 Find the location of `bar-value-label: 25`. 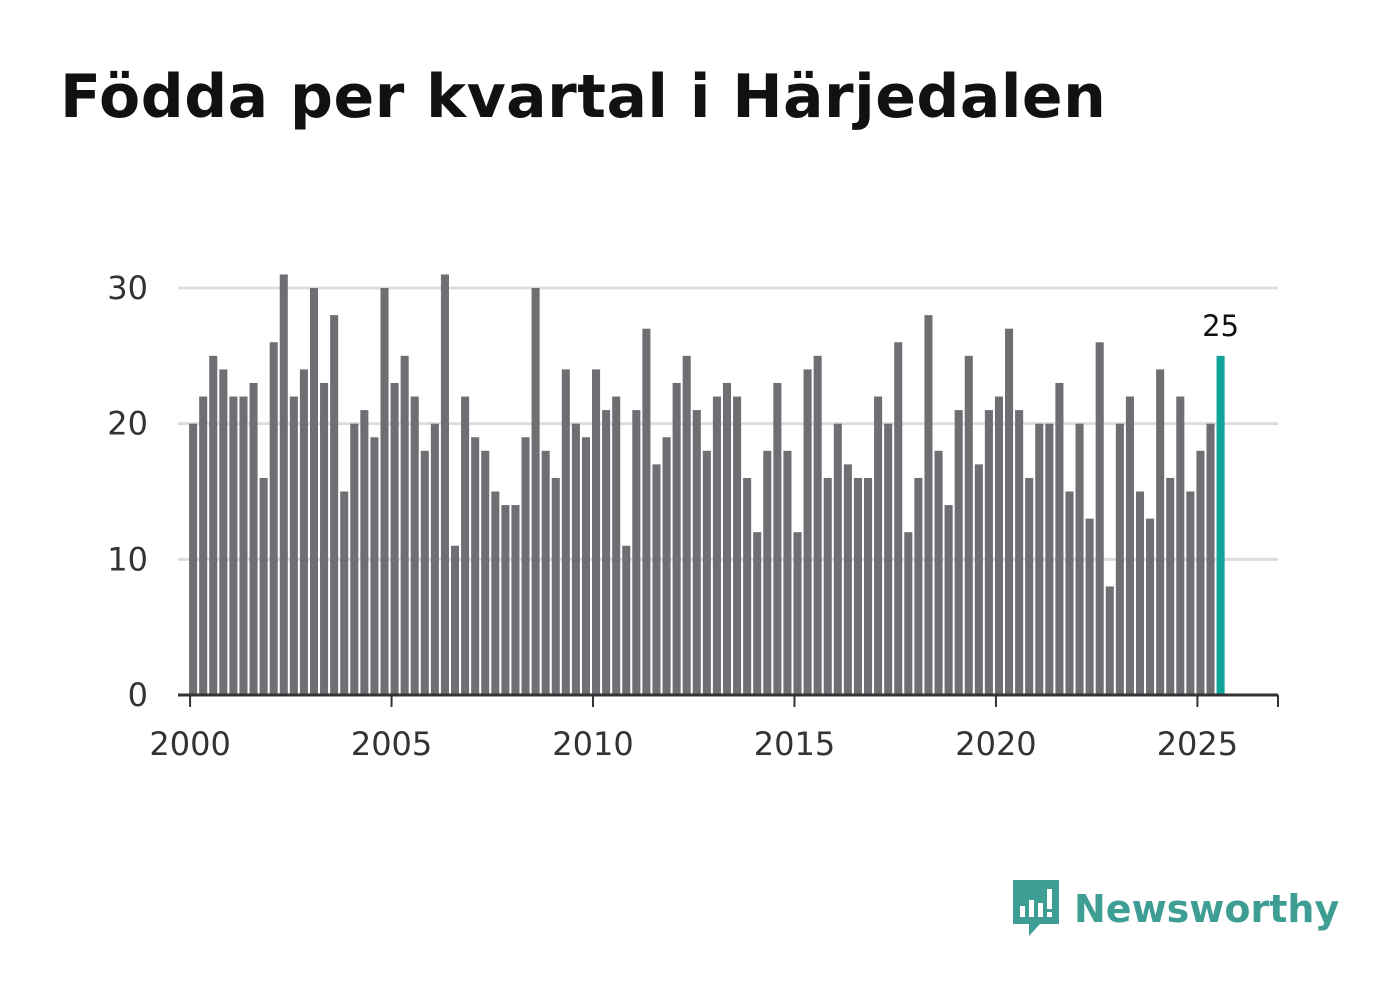

bar-value-label: 25 is located at coordinates (1220, 326).